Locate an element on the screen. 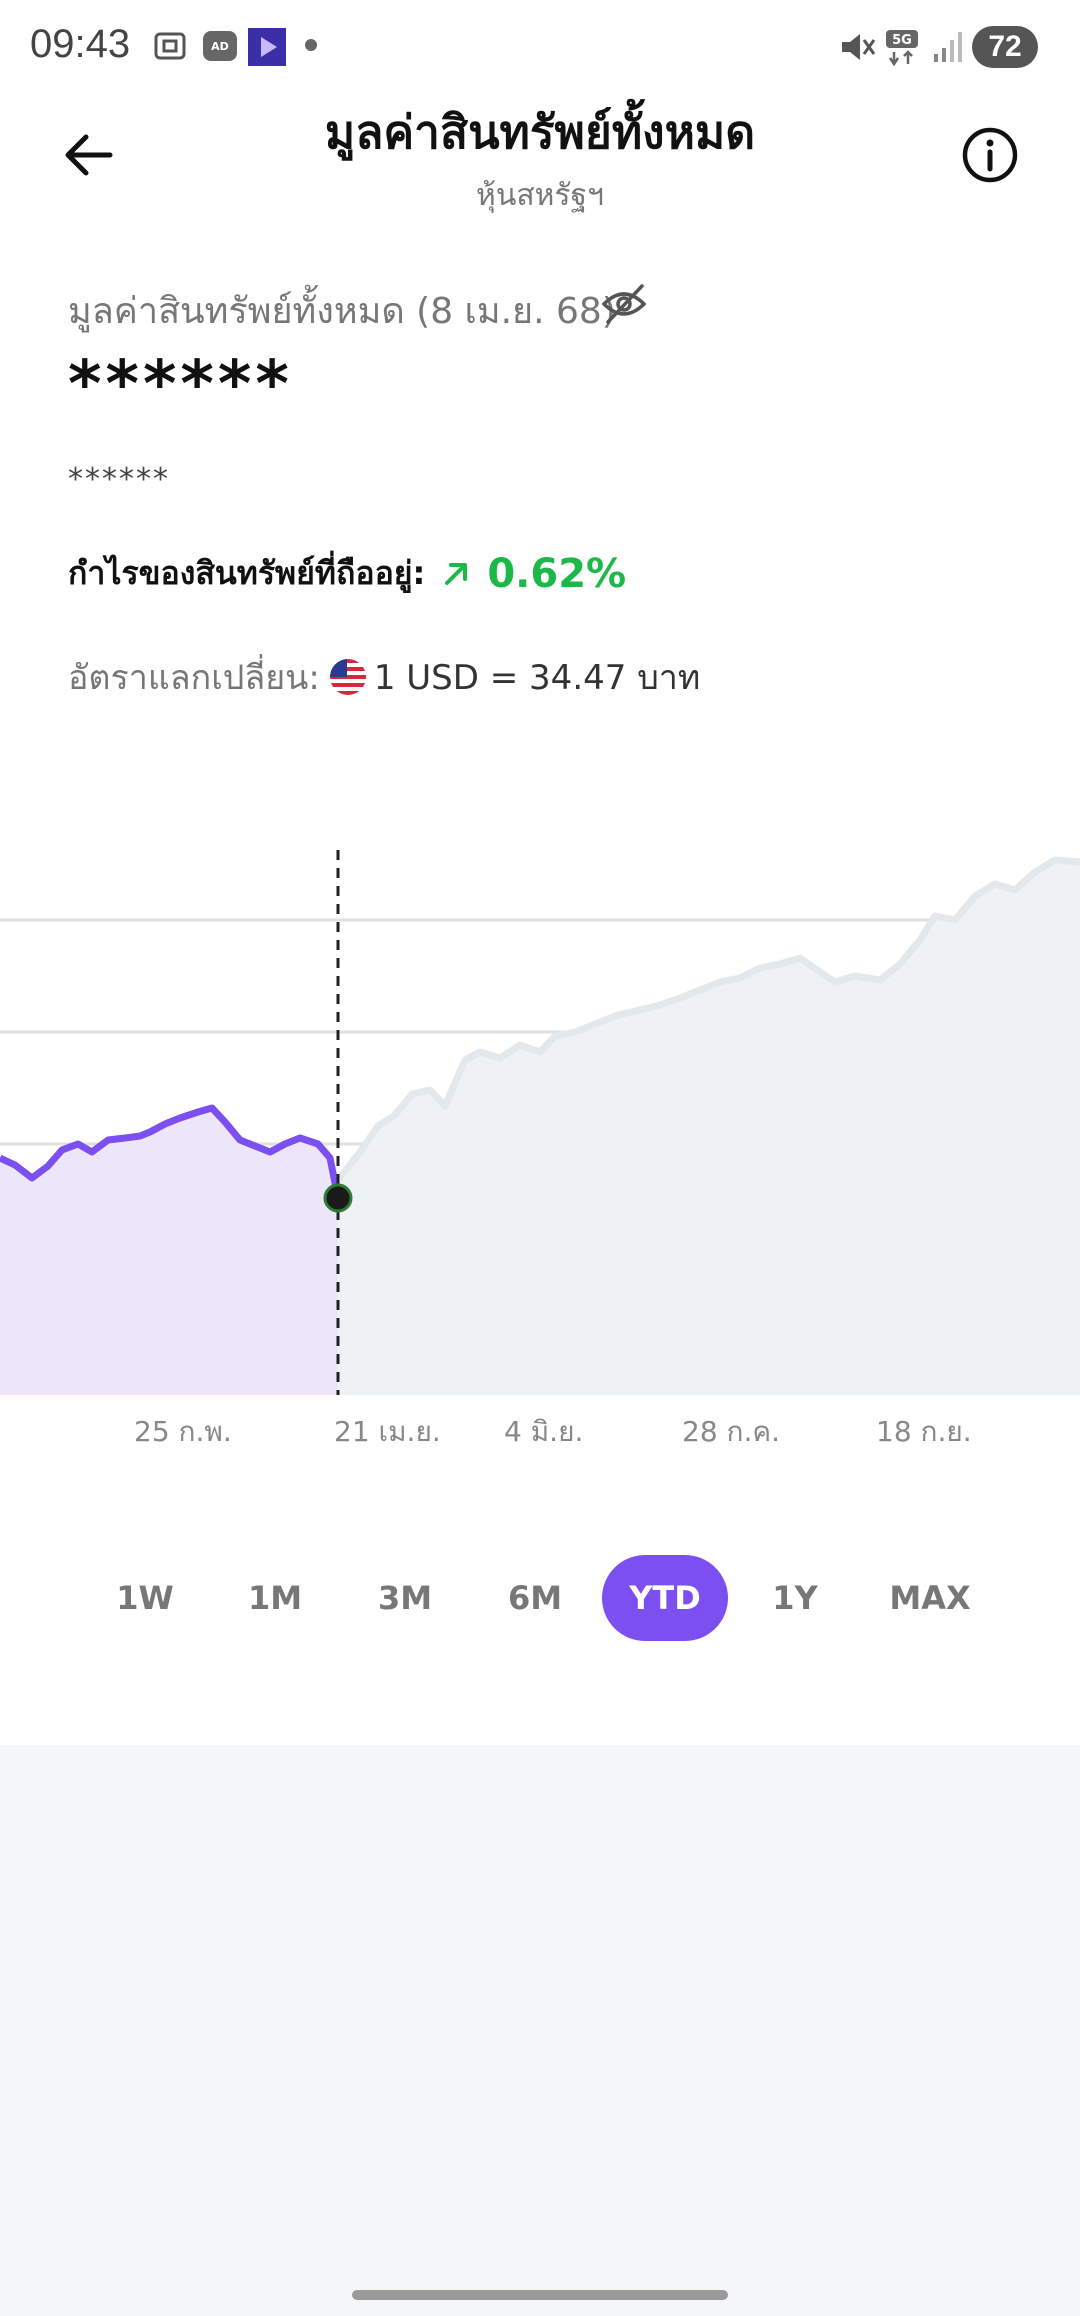  profit-value: 0.62% is located at coordinates (557, 573).